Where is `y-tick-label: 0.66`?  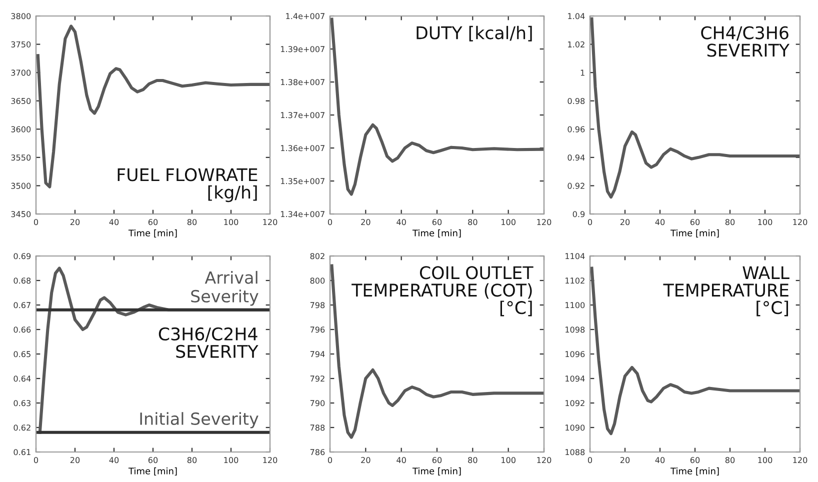
y-tick-label: 0.66 is located at coordinates (22, 329).